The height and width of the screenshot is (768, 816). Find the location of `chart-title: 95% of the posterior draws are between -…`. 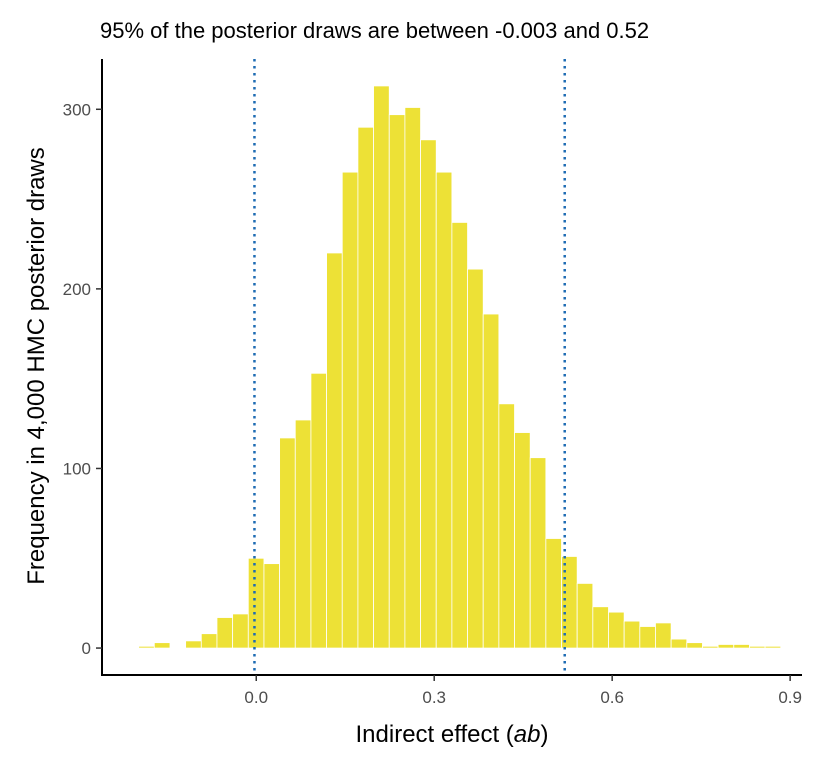

chart-title: 95% of the posterior draws are between -… is located at coordinates (374, 30).